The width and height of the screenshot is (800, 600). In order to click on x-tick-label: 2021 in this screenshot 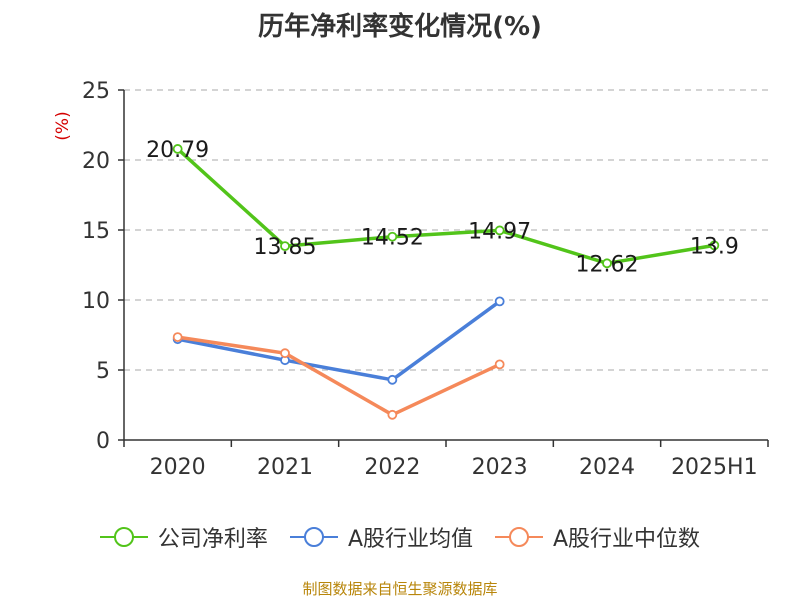, I will do `click(285, 467)`.